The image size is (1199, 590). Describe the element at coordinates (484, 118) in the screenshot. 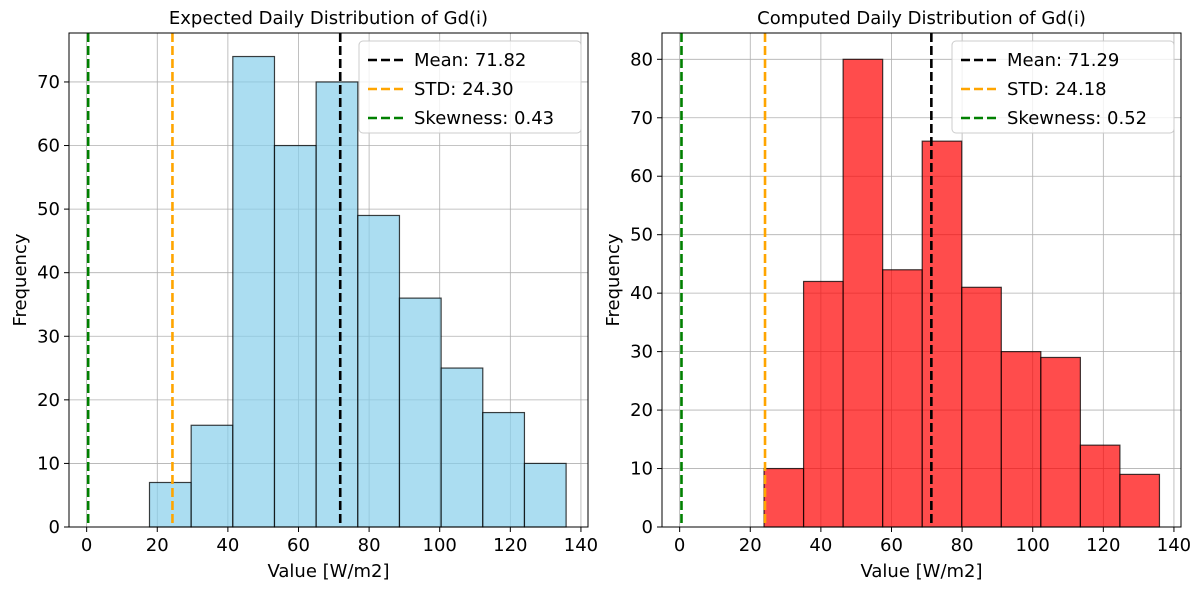

I see `legend-label: Skewness: 0.43` at that location.